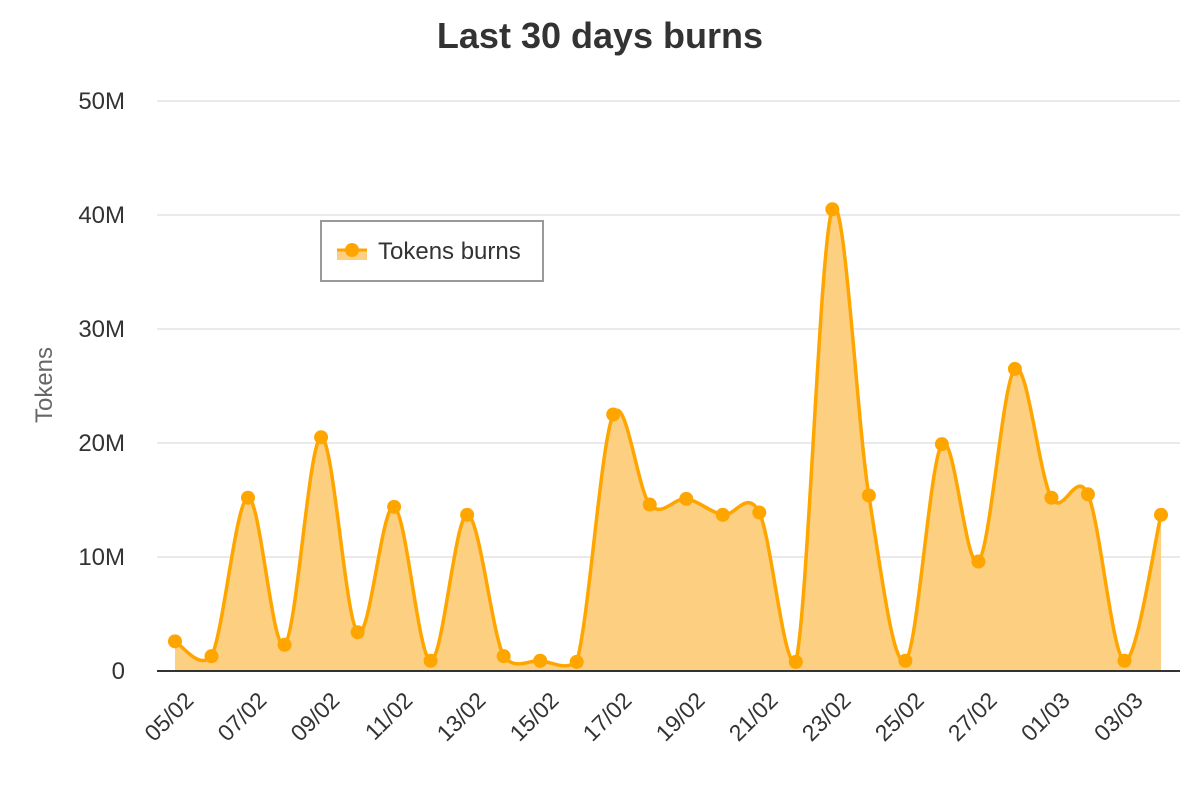 Image resolution: width=1200 pixels, height=800 pixels. Describe the element at coordinates (168, 716) in the screenshot. I see `x-tick-label: 05/02` at that location.